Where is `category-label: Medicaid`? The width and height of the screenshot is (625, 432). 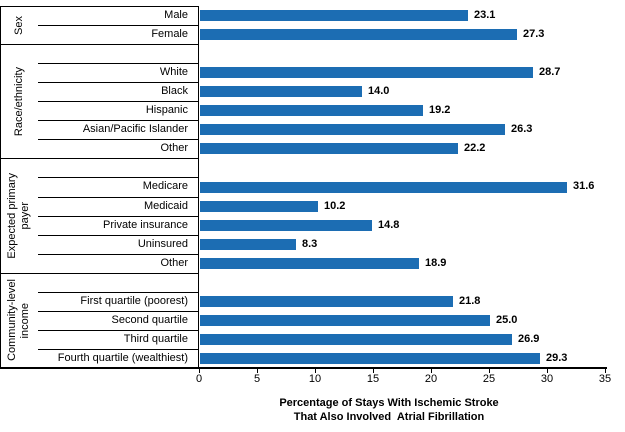 category-label: Medicaid is located at coordinates (165, 205).